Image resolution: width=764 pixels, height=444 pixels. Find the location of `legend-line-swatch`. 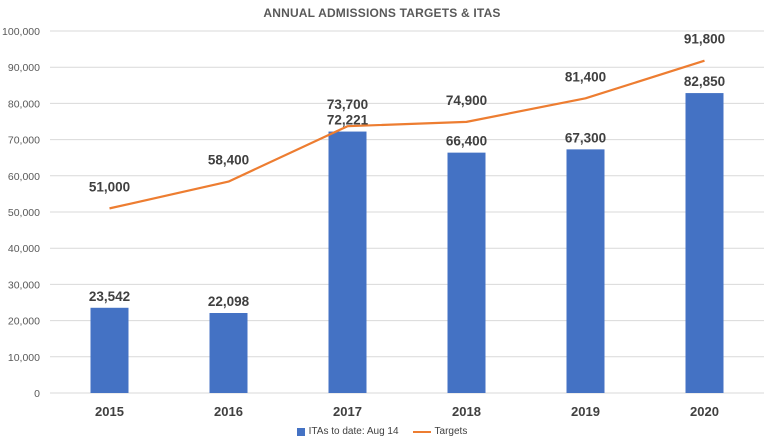

legend-line-swatch is located at coordinates (421, 431).